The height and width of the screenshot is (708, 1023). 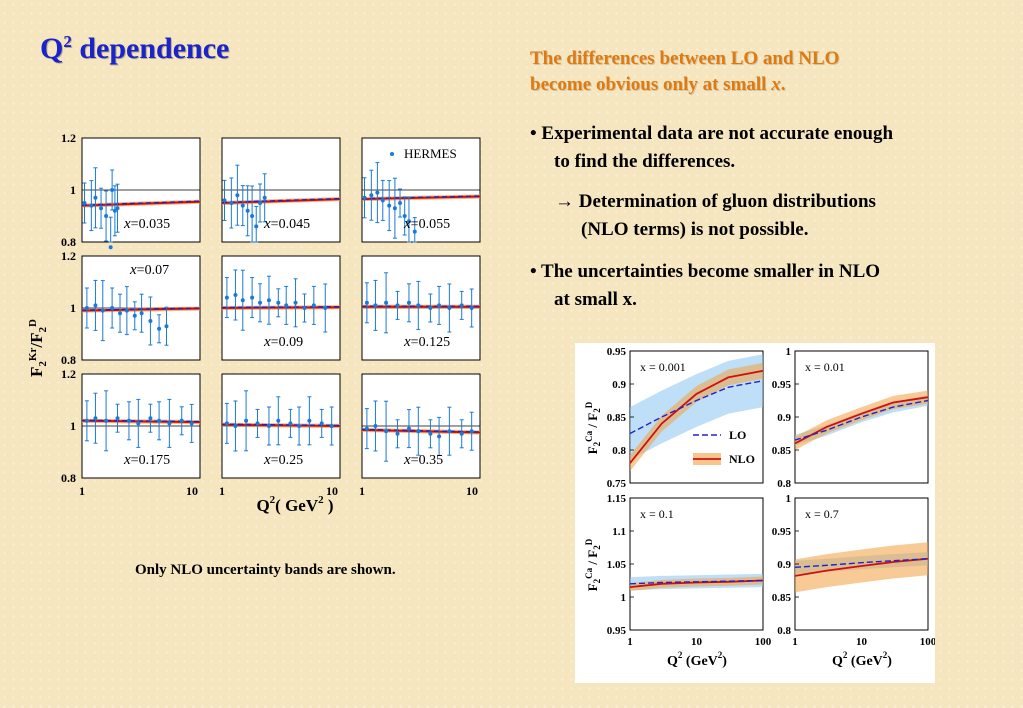 What do you see at coordinates (789, 499) in the screenshot?
I see `y-tick-label: 1` at bounding box center [789, 499].